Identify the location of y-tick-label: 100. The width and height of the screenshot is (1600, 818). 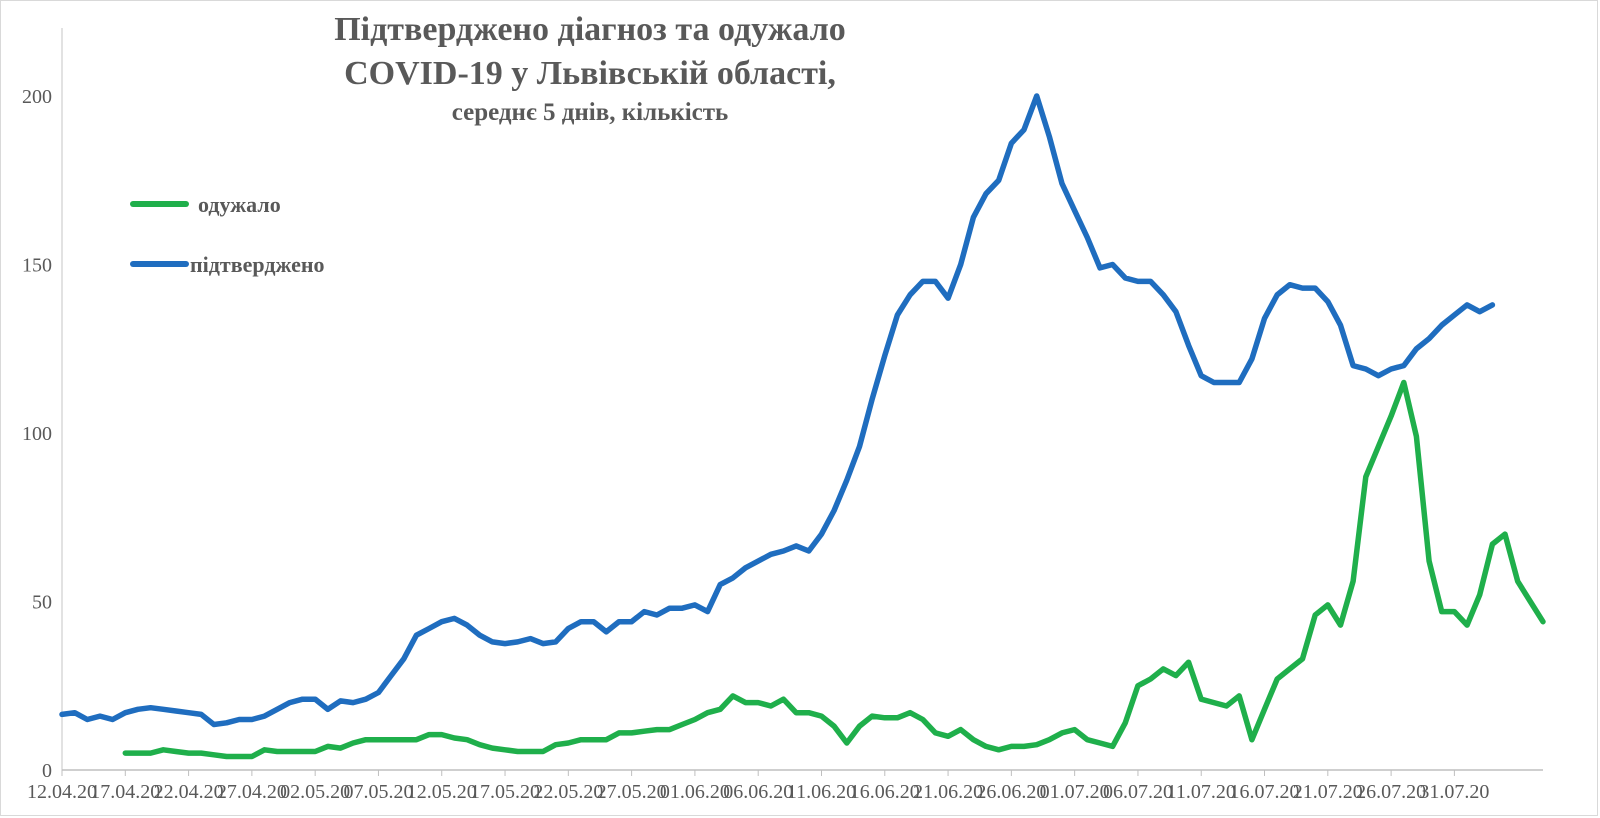
(37, 434).